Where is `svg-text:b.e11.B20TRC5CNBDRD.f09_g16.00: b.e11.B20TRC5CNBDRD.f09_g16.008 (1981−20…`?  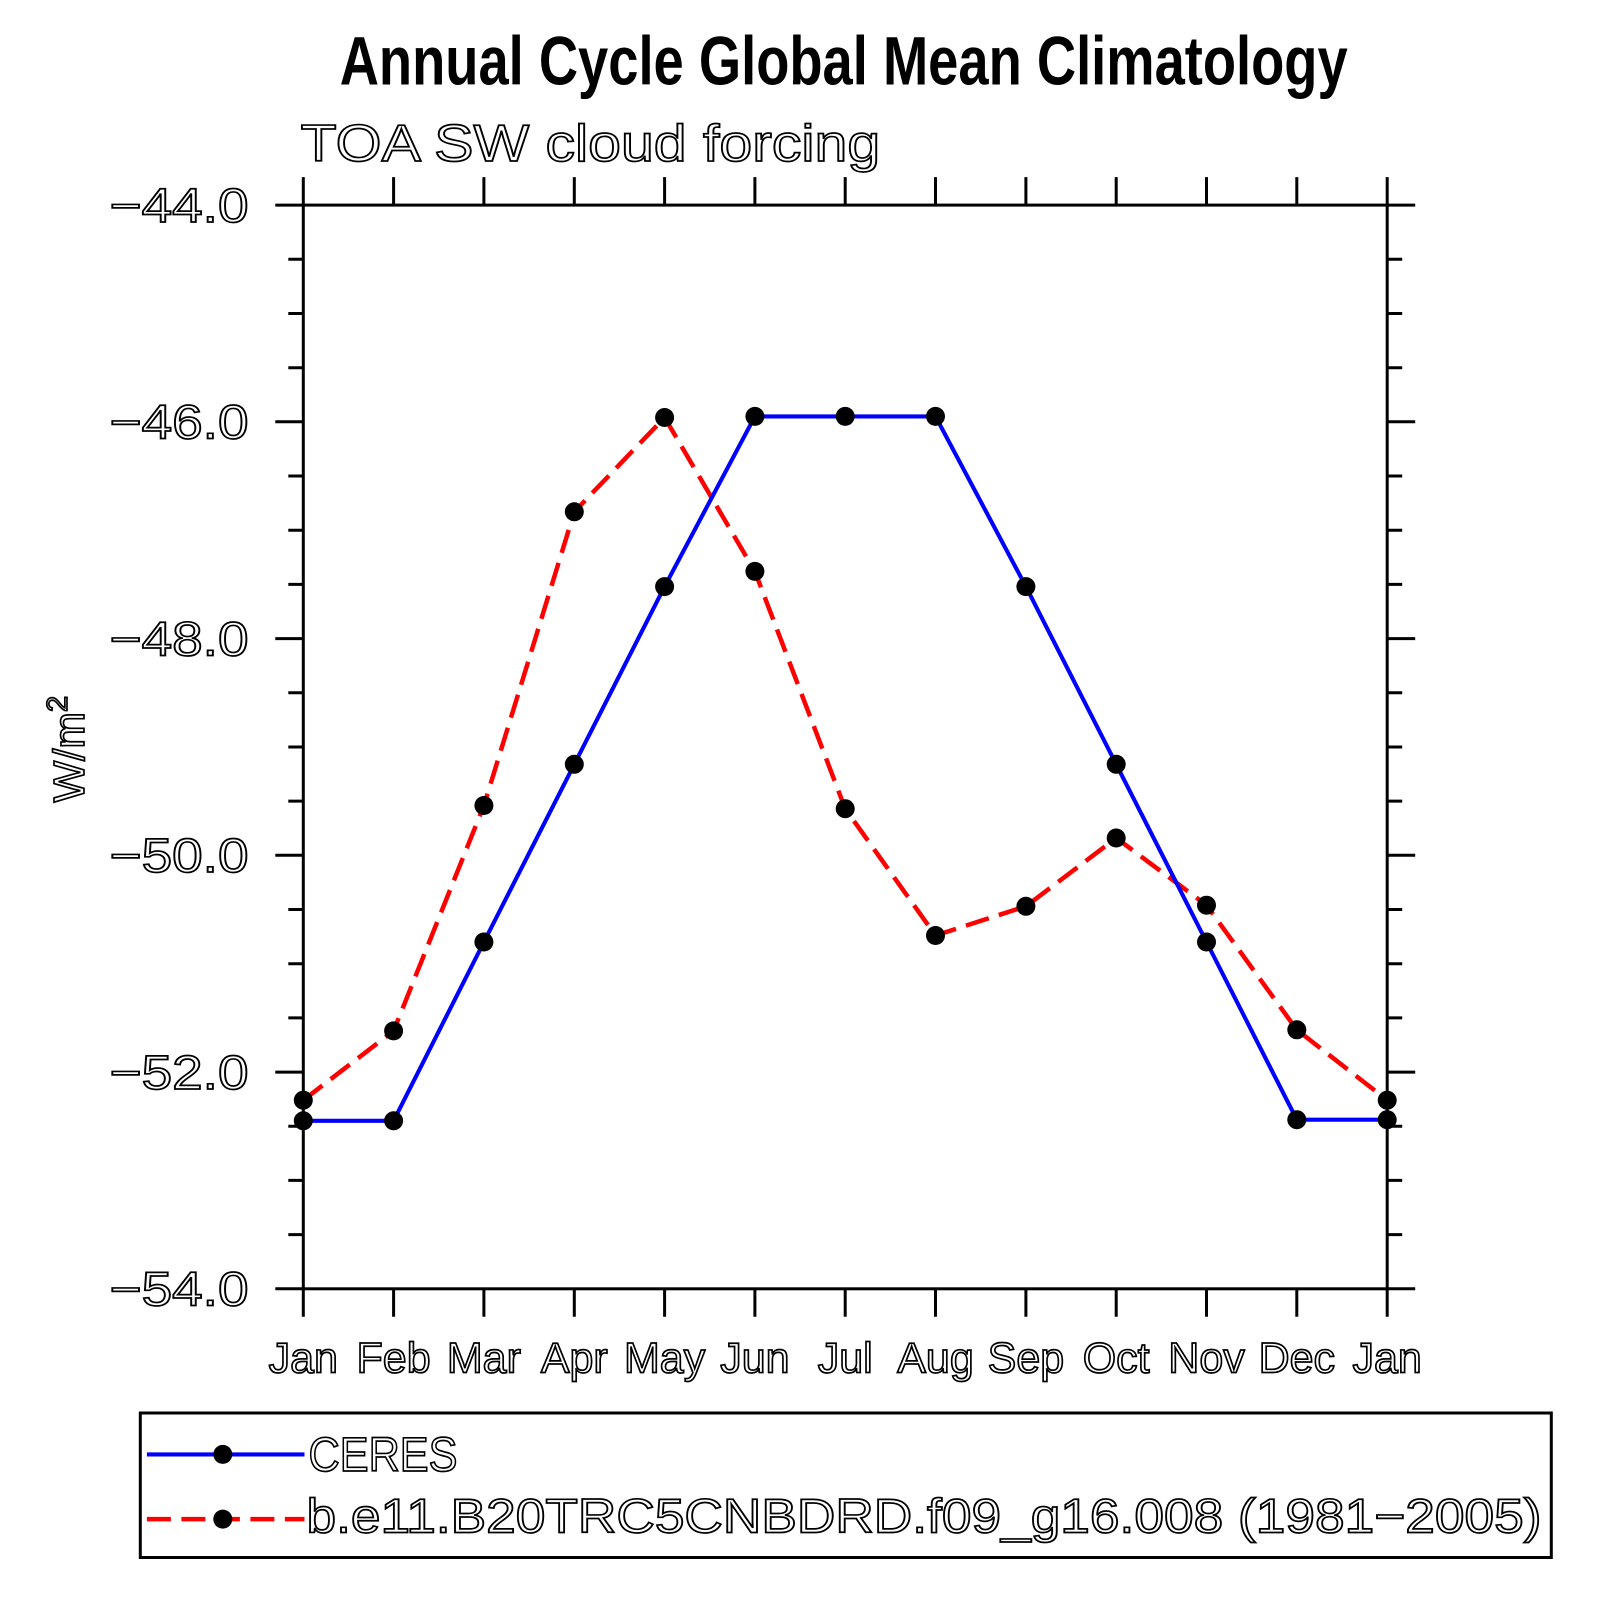 svg-text:b.e11.B20TRC5CNBDRD.f09_g16.00: b.e11.B20TRC5CNBDRD.f09_g16.008 (1981−20… is located at coordinates (924, 1516).